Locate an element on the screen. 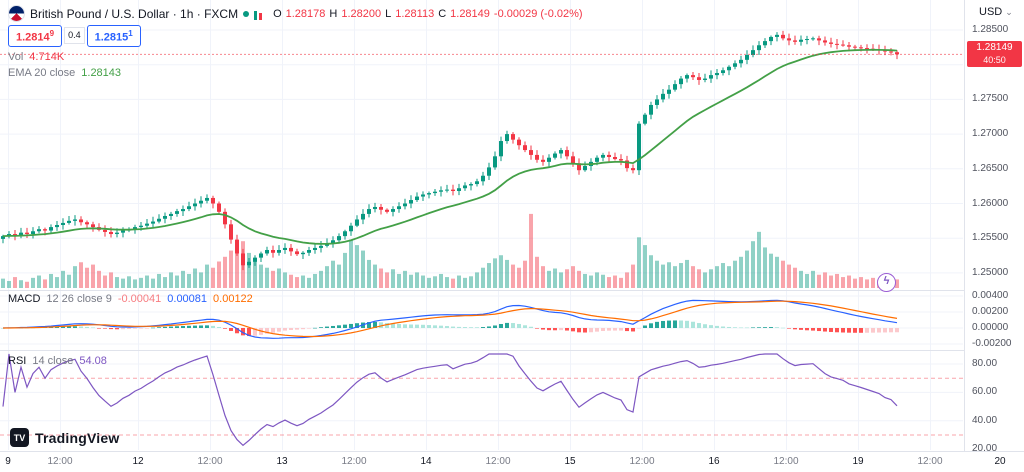  time-axis-label: 9 is located at coordinates (8, 461).